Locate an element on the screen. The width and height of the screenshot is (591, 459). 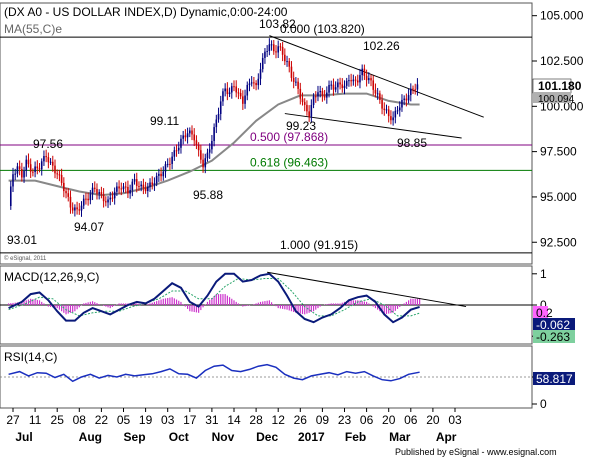
trendline-lower is located at coordinates (373, 126).